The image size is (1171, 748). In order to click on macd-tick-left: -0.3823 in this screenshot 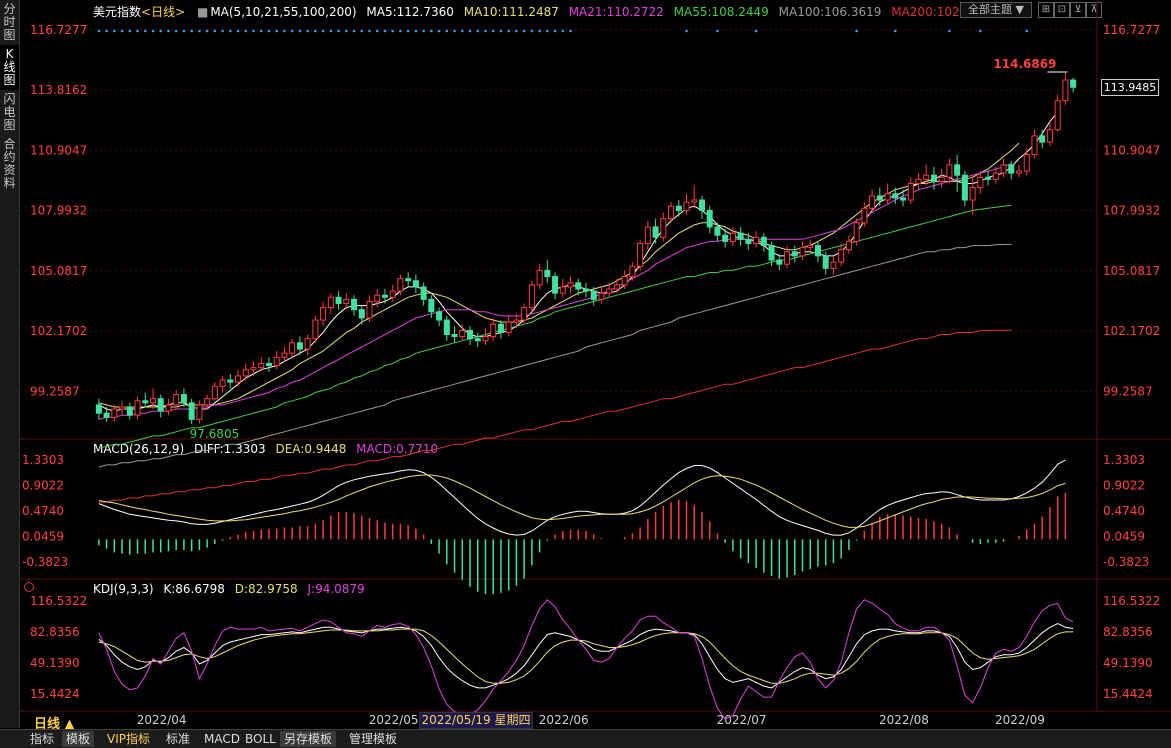, I will do `click(45, 562)`.